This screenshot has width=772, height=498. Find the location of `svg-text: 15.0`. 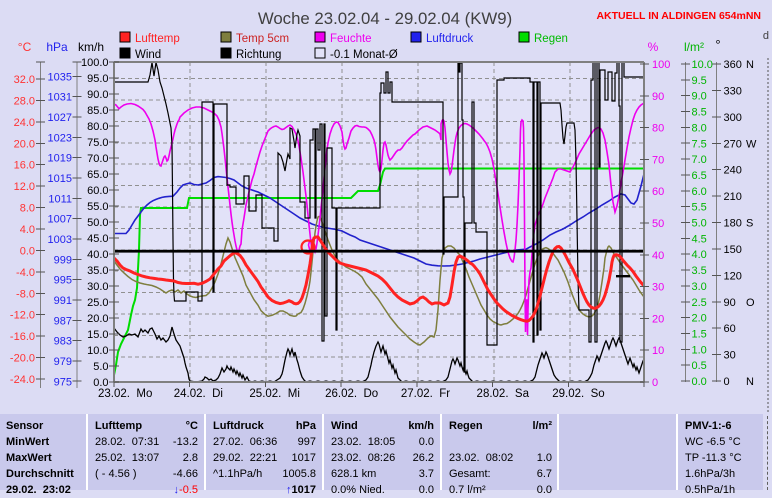

svg-text: 15.0 is located at coordinates (97, 335).